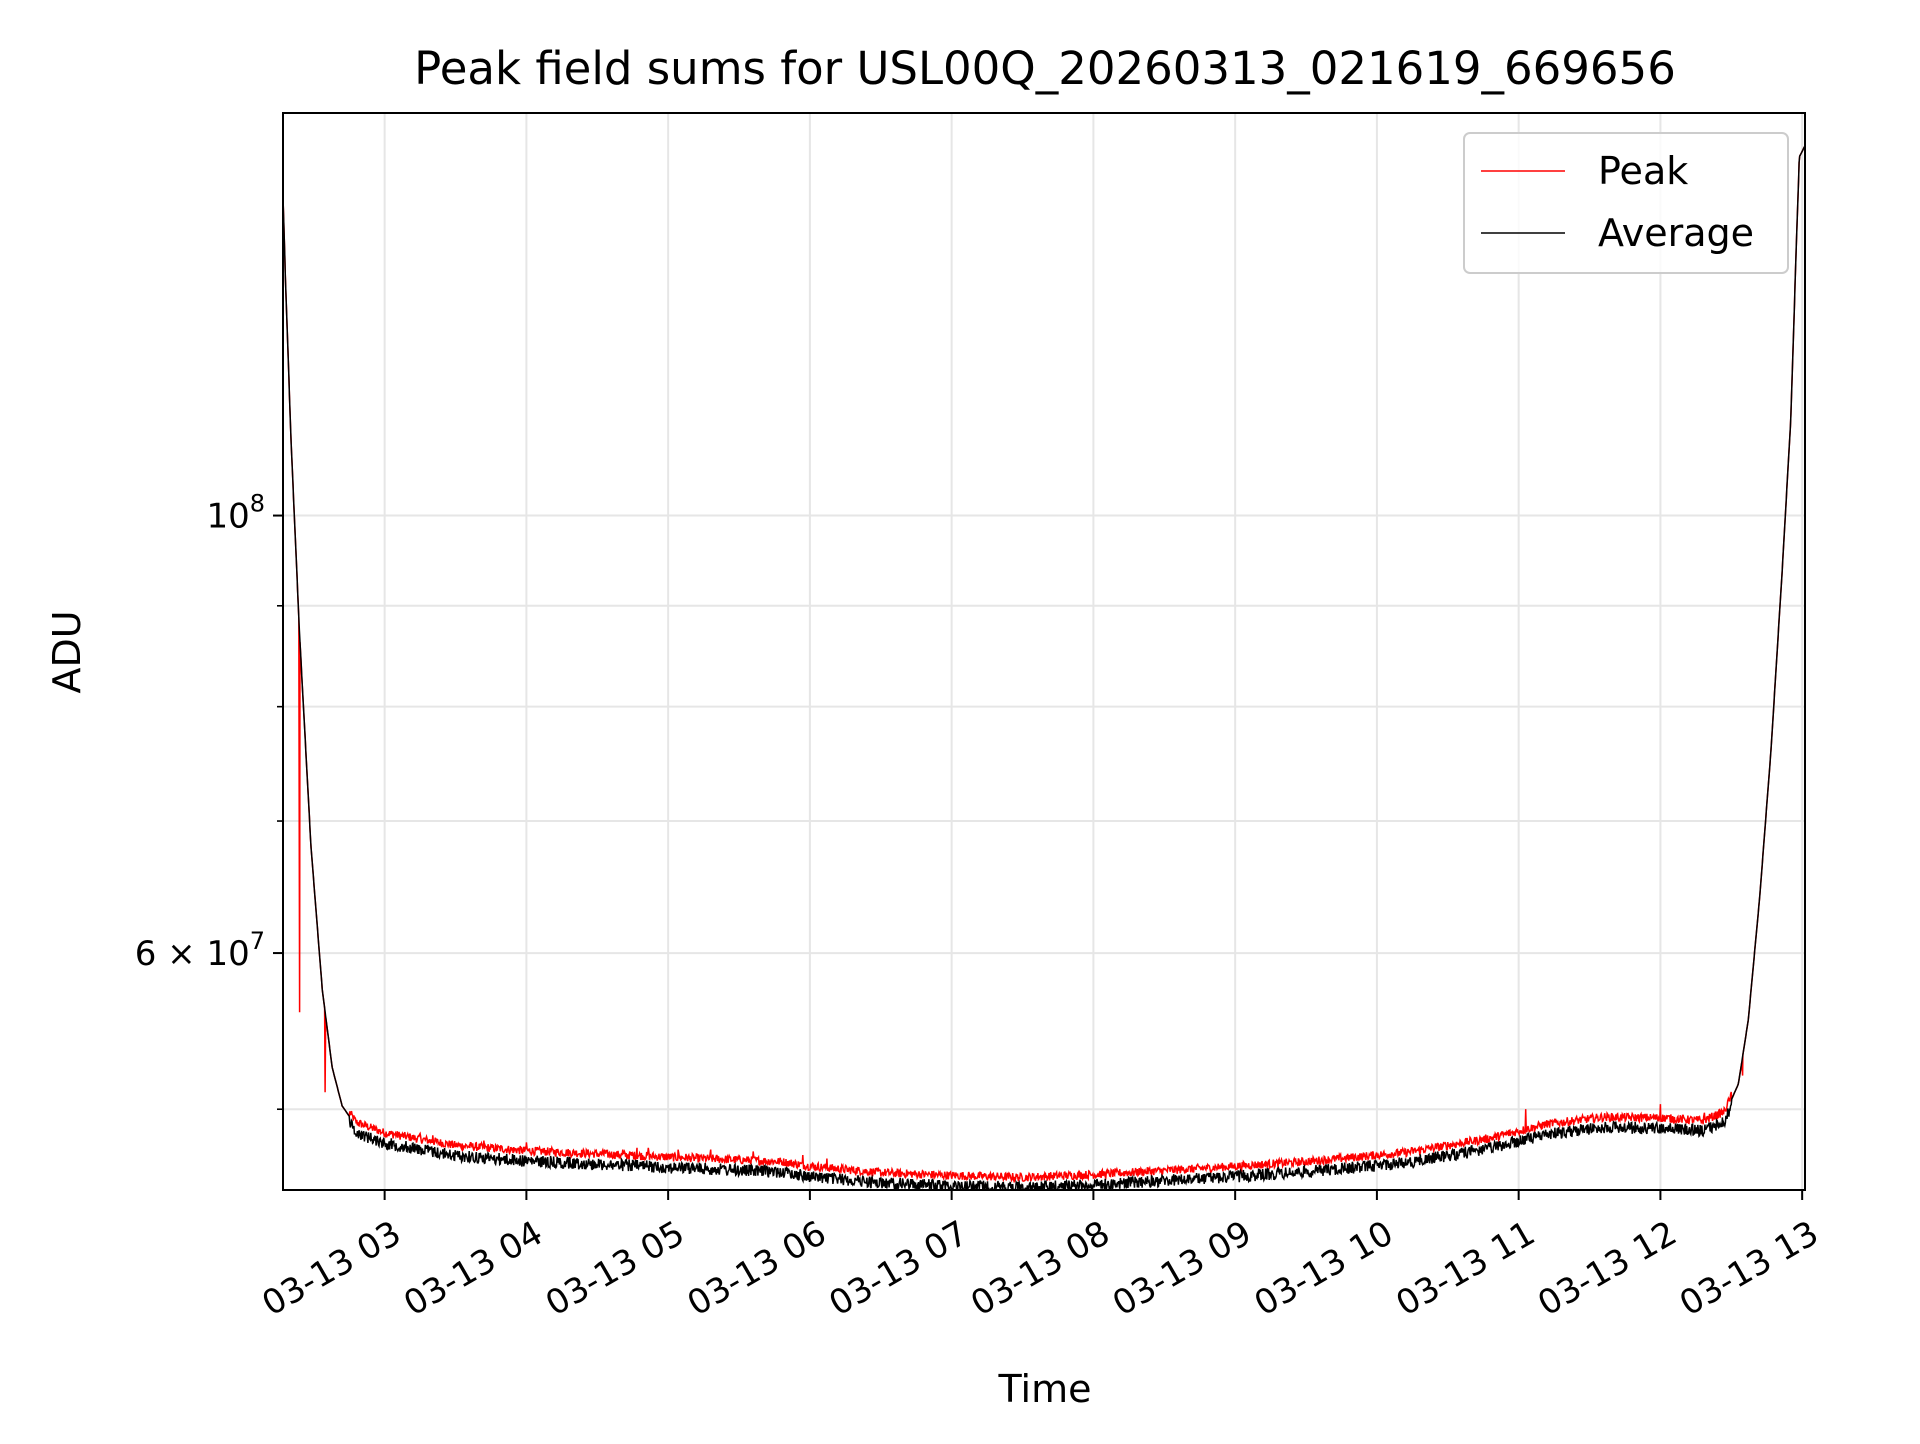  Describe the element at coordinates (257, 504) in the screenshot. I see `y-tick-label-exponent: 8` at that location.